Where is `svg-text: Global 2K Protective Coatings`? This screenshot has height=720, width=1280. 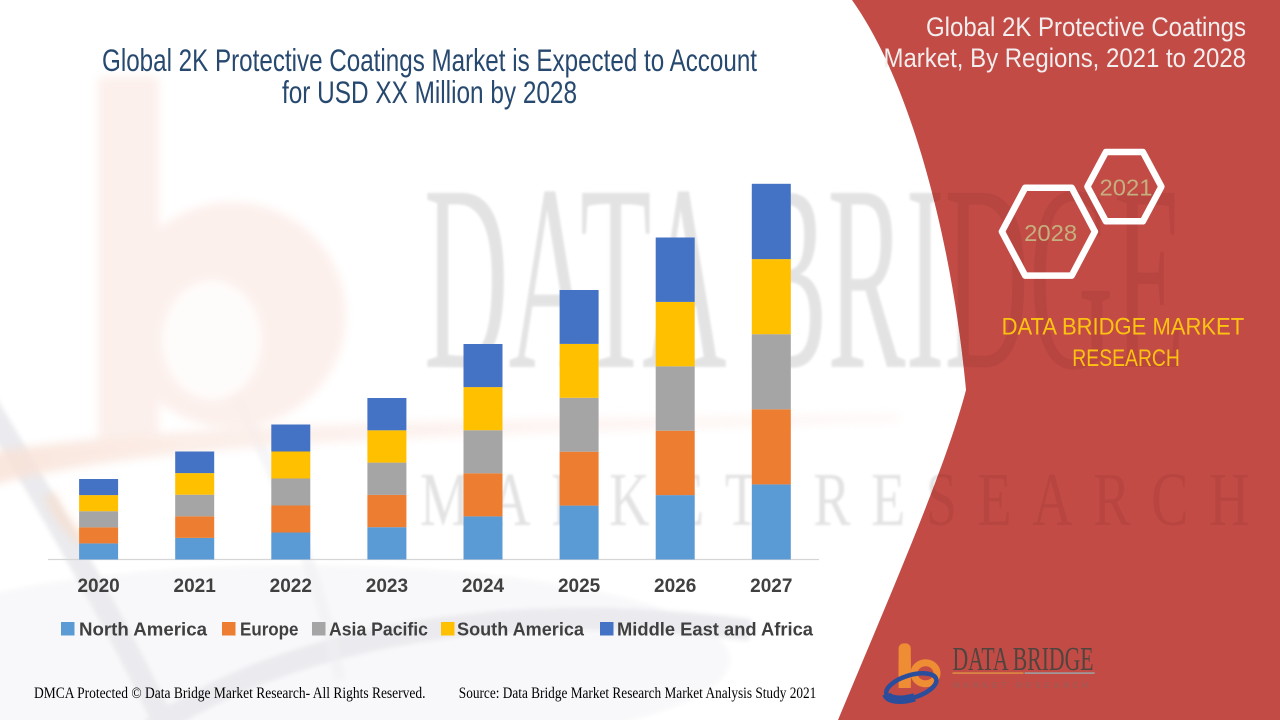 svg-text: Global 2K Protective Coatings is located at coordinates (1086, 27).